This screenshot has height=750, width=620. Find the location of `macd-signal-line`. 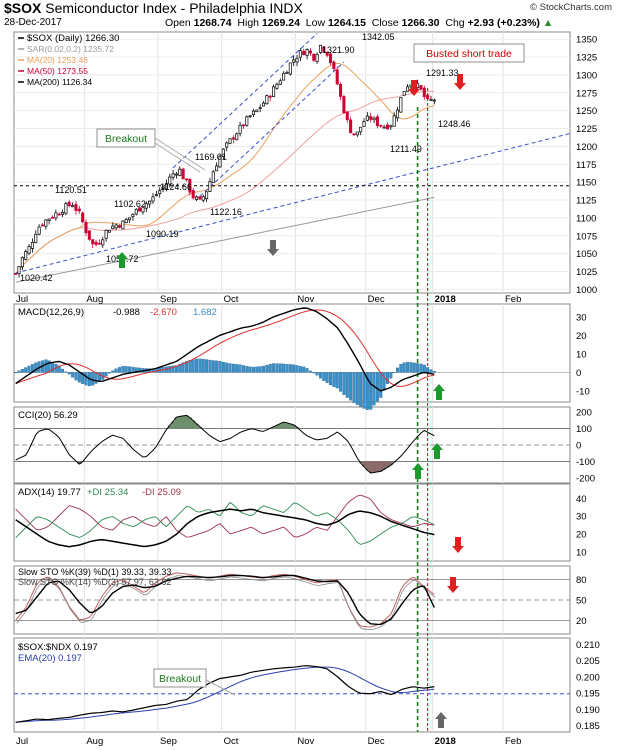

macd-signal-line is located at coordinates (225, 348).